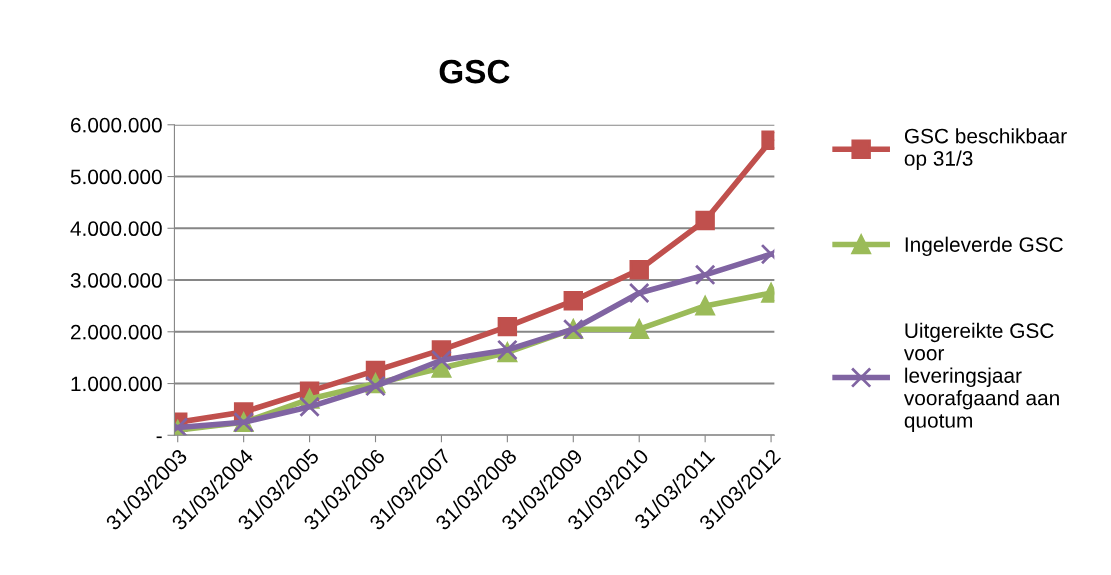 The height and width of the screenshot is (575, 1111). Describe the element at coordinates (116, 177) in the screenshot. I see `y-tick-label: 5.000.000` at that location.